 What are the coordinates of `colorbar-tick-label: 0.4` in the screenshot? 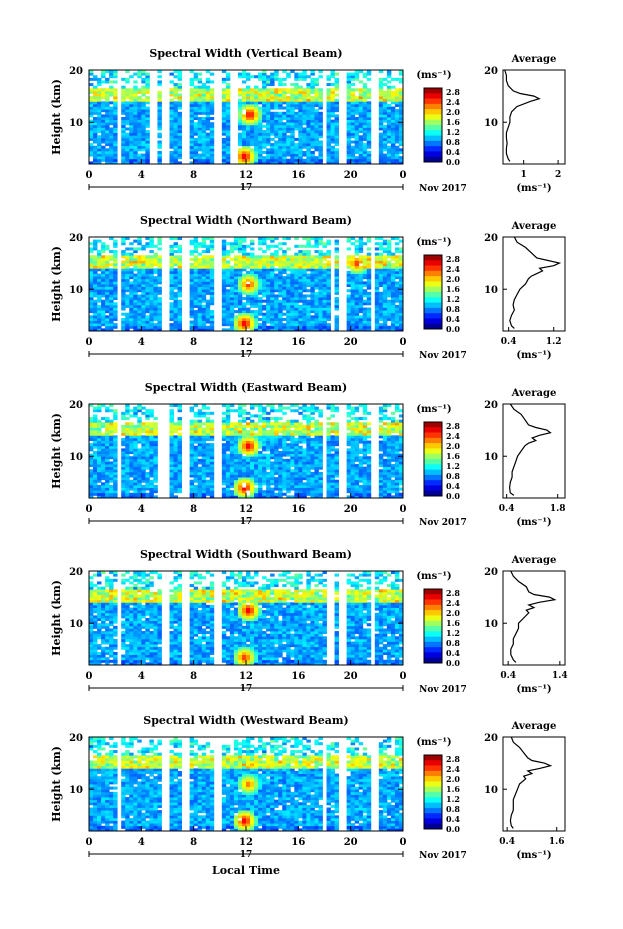 It's located at (453, 152).